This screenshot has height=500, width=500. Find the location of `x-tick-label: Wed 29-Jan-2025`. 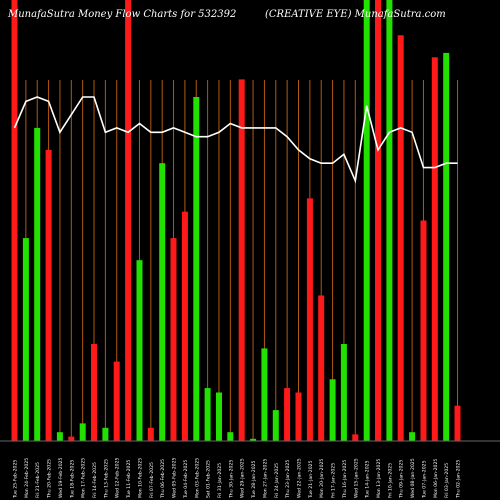

x-tick-label: Wed 29-Jan-2025 is located at coordinates (243, 478).